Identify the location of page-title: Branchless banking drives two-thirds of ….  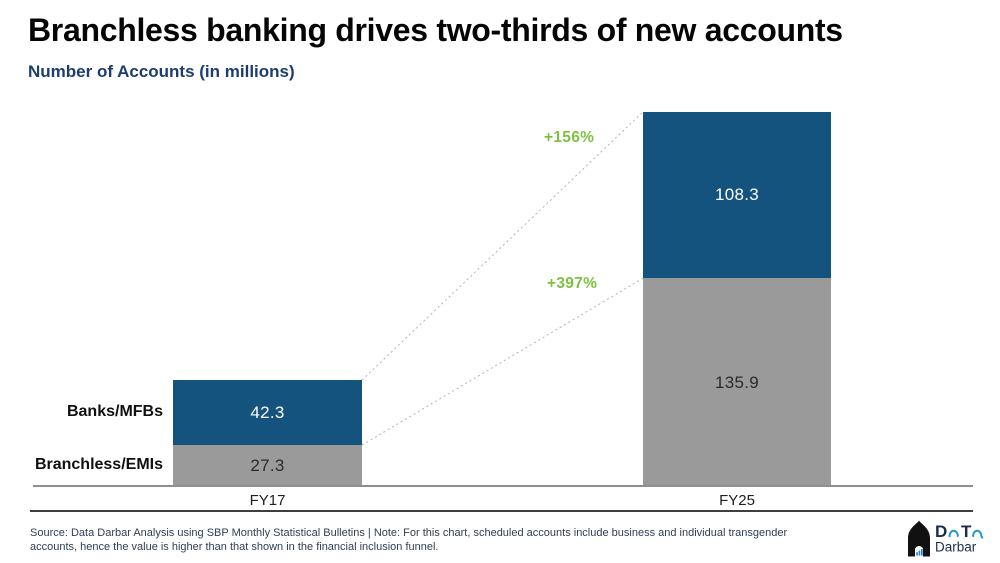
(435, 30).